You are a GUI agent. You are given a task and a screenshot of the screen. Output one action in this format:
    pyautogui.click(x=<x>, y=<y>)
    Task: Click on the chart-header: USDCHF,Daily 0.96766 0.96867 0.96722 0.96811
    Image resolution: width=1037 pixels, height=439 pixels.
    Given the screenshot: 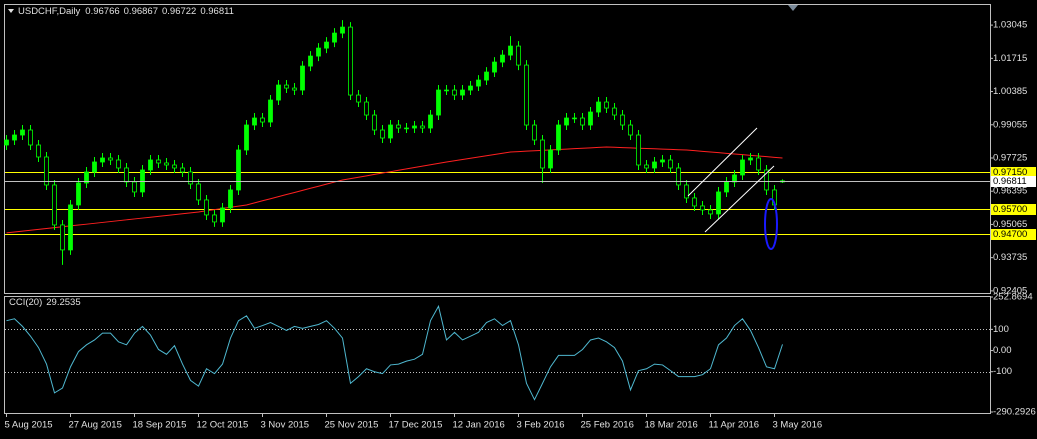 What is the action you would take?
    pyautogui.click(x=126, y=11)
    